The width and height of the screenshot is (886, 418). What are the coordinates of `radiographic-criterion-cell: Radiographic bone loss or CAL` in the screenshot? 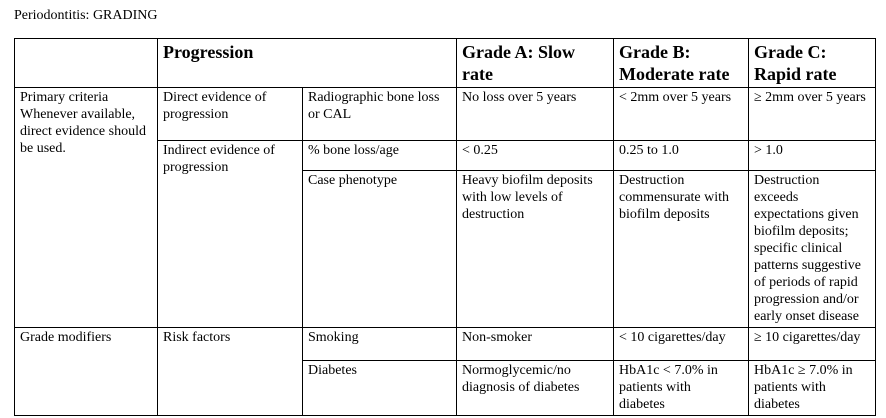 It's located at (379, 114).